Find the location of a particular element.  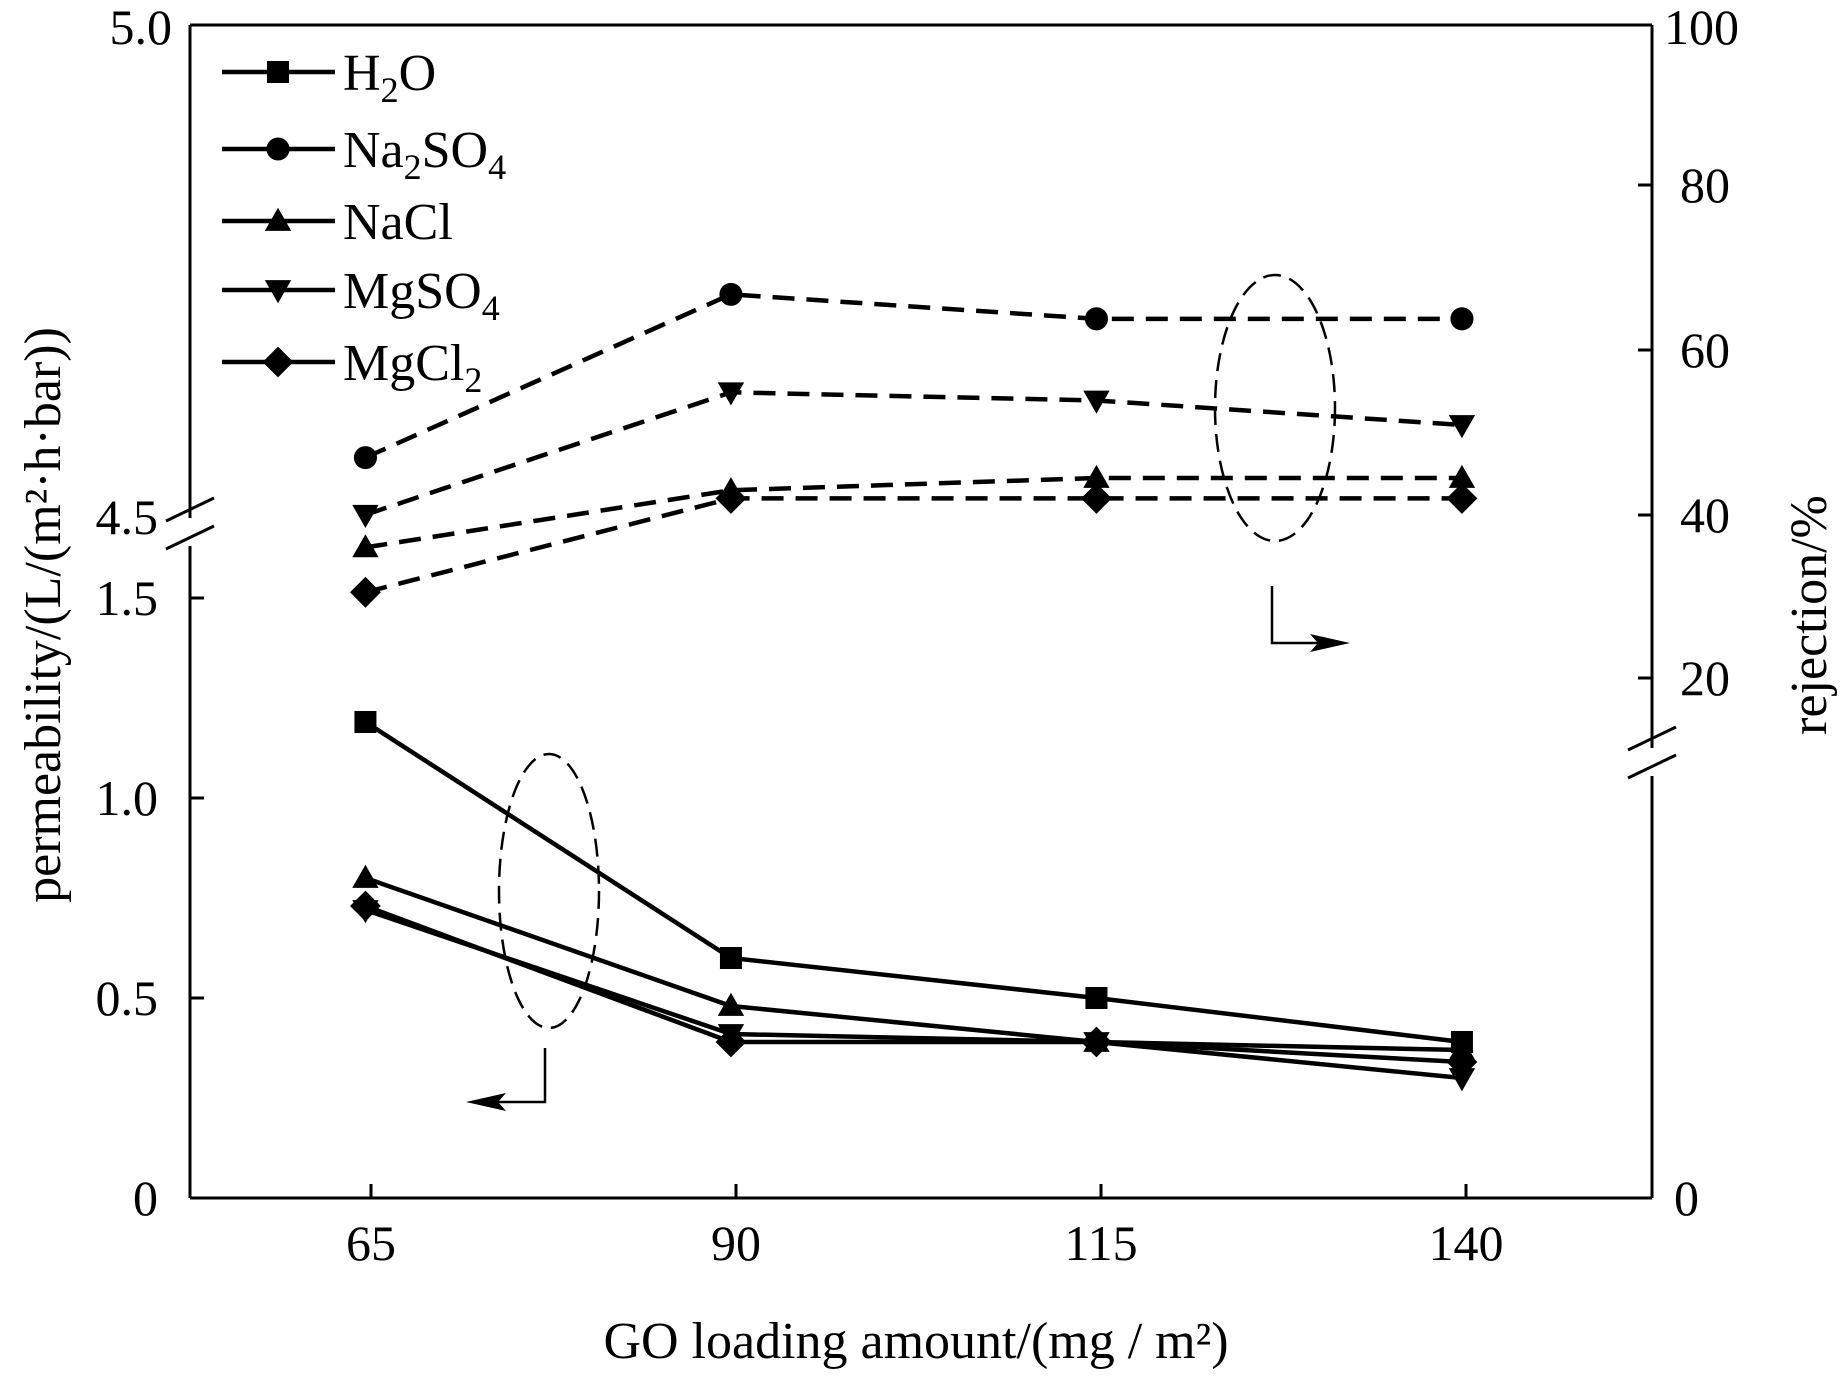

legend-item: MgCl2 is located at coordinates (352, 367).